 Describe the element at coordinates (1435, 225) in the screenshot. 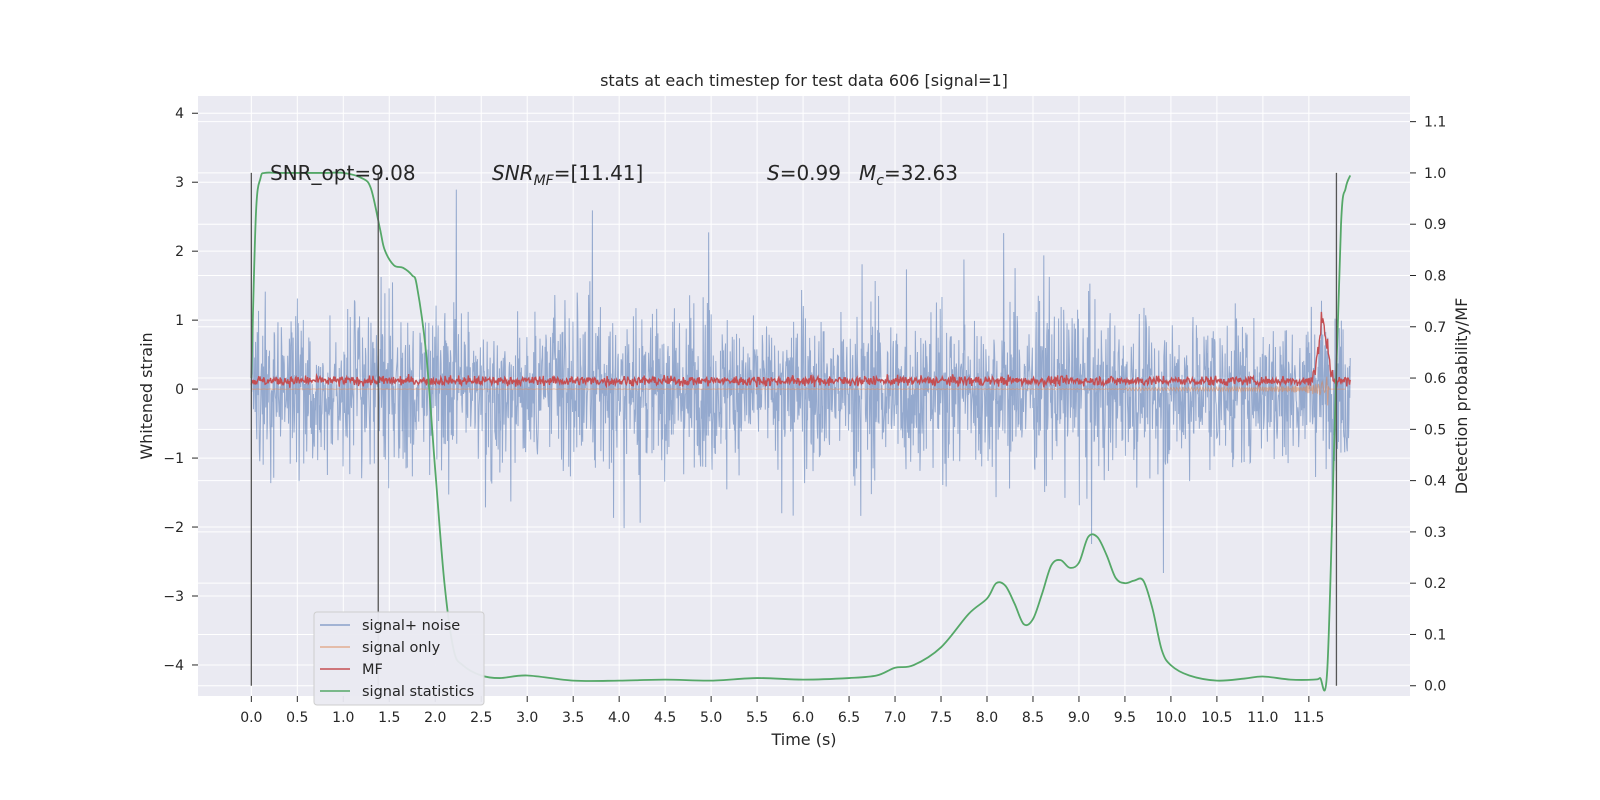

I see `y-right-tick-label: 0.9` at that location.